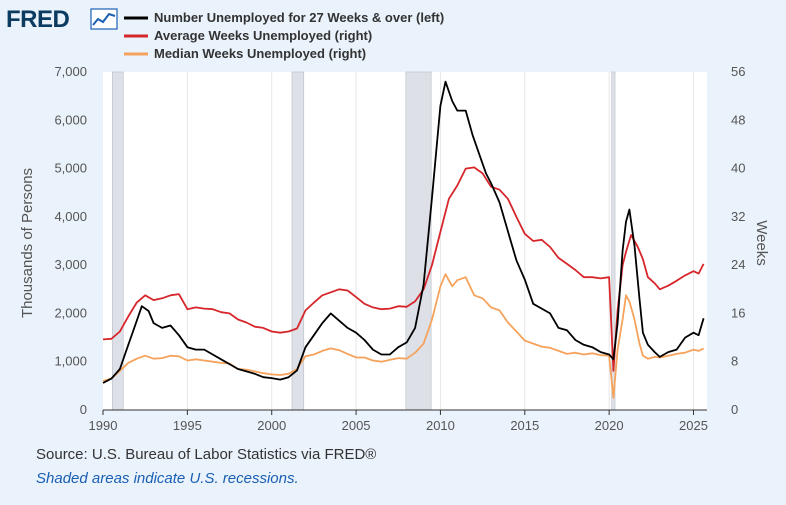 The width and height of the screenshot is (786, 505). Describe the element at coordinates (738, 312) in the screenshot. I see `right-tick-label: 16` at that location.